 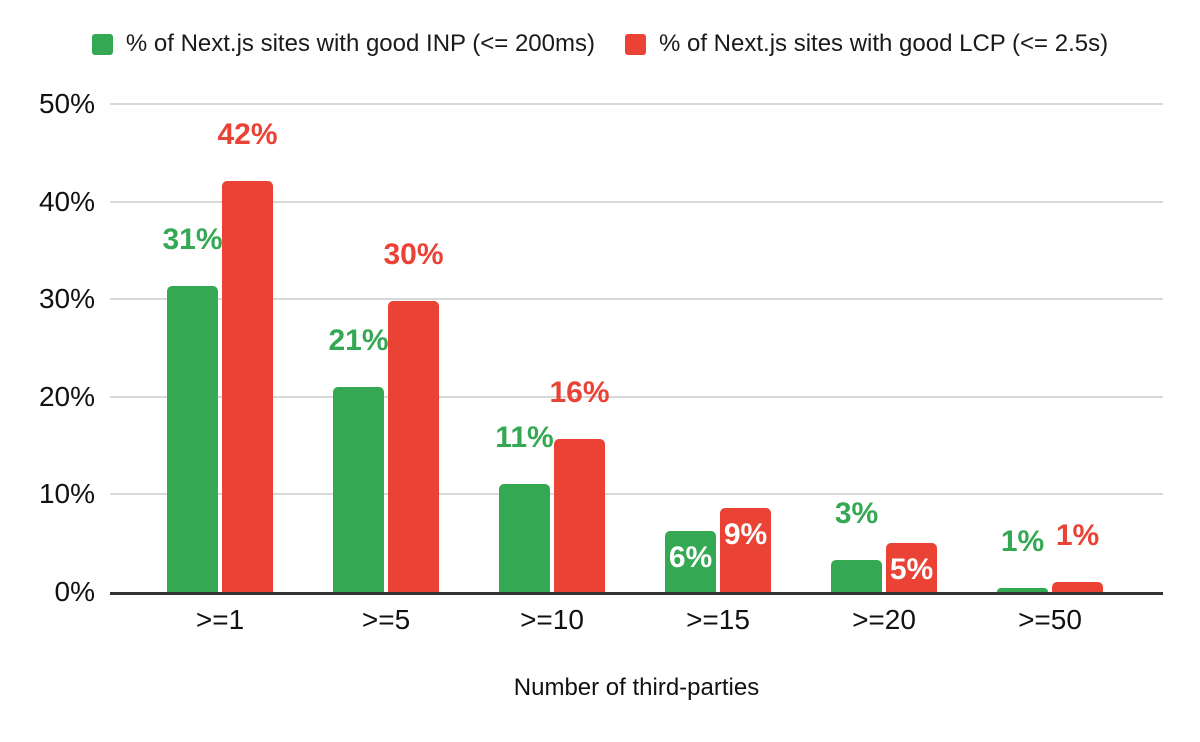 What do you see at coordinates (636, 687) in the screenshot?
I see `x-axis-title: Number of third-parties` at bounding box center [636, 687].